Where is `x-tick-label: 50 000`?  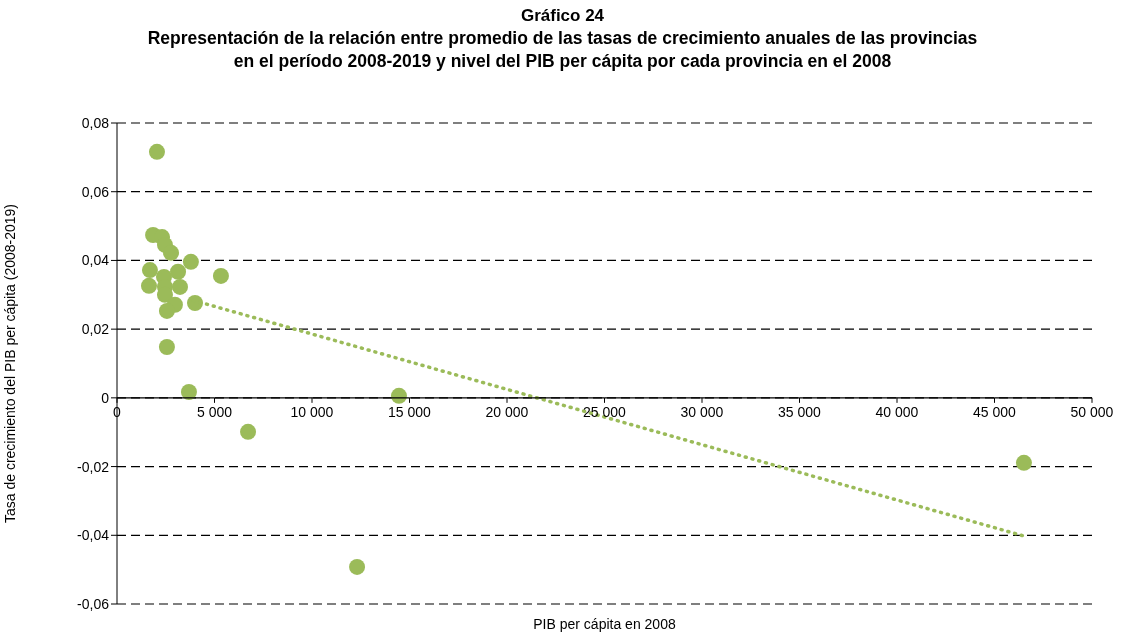
x-tick-label: 50 000 is located at coordinates (1092, 411).